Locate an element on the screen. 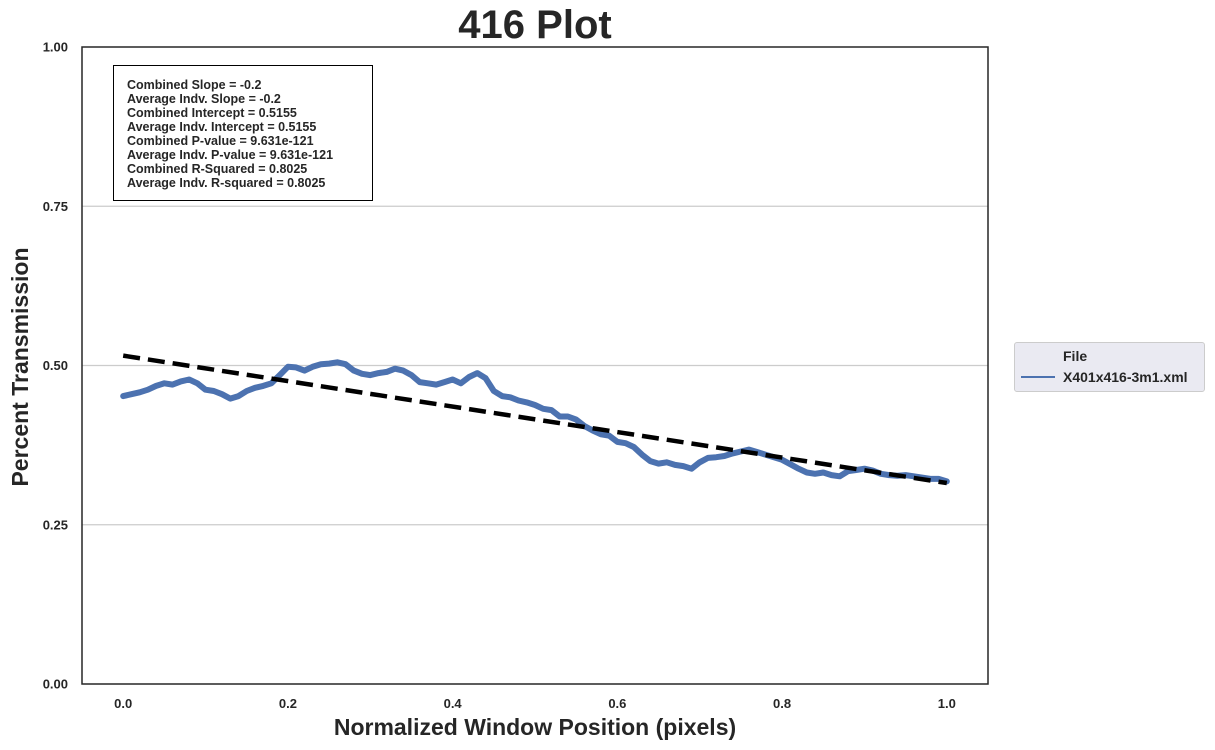 The height and width of the screenshot is (750, 1215). y-tick-label: 0.00 is located at coordinates (55, 684).